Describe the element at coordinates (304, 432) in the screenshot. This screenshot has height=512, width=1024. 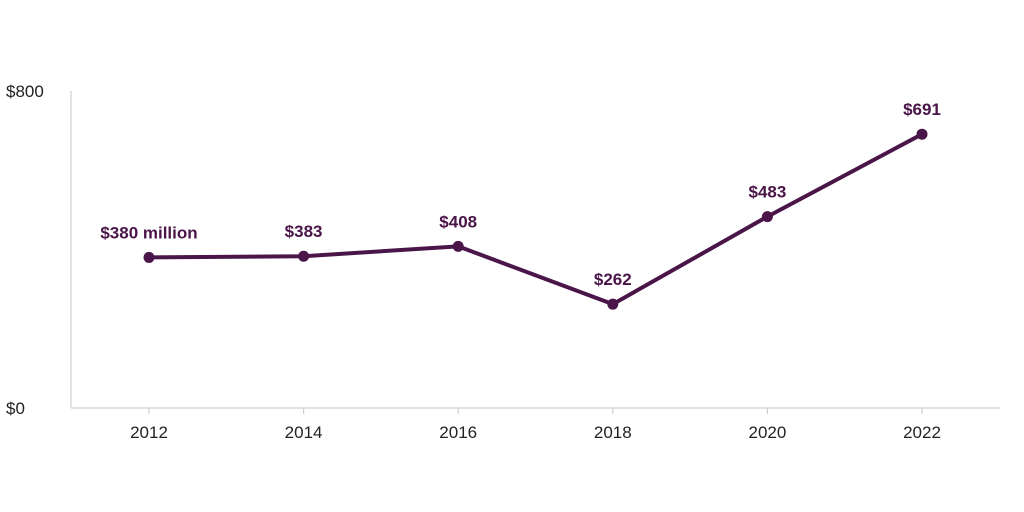
I see `x-tick-label: 2014` at that location.